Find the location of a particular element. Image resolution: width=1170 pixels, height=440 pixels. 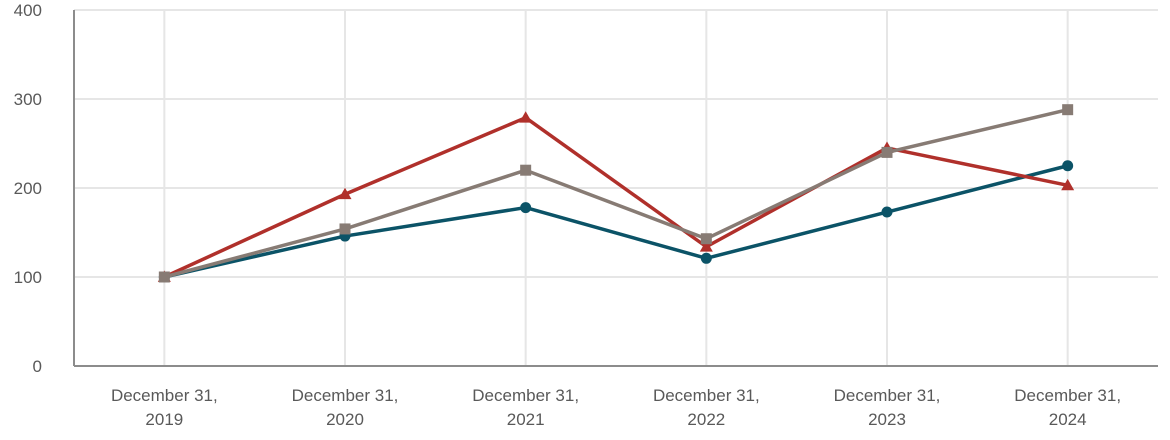

x-tick-label-line: 2023 is located at coordinates (887, 419).